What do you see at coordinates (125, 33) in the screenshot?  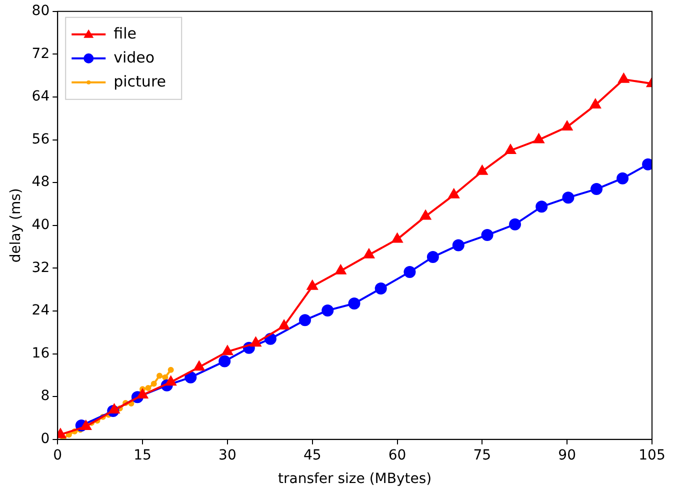 I see `legend-label: file` at bounding box center [125, 33].